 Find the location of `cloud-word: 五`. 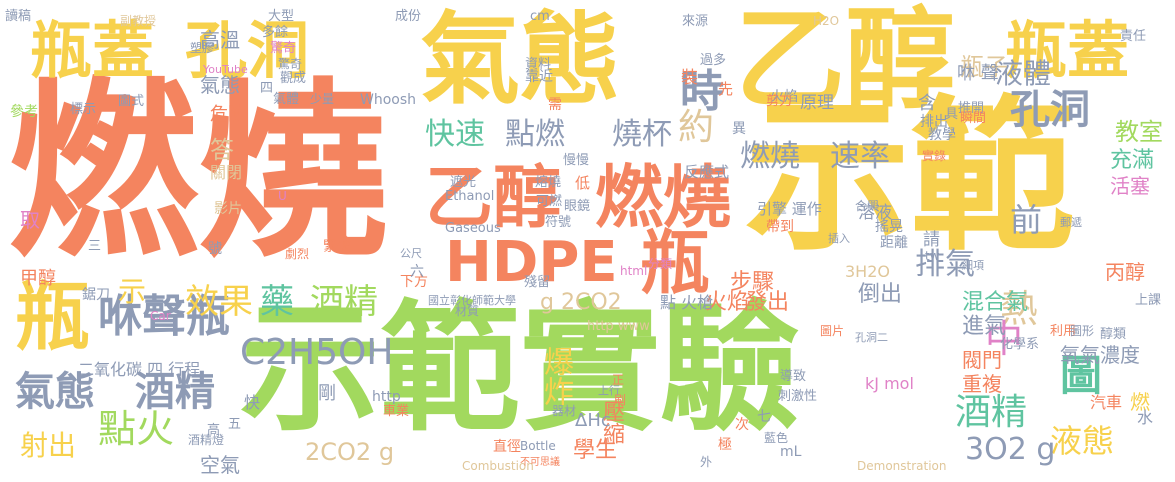

cloud-word: 五 is located at coordinates (235, 424).